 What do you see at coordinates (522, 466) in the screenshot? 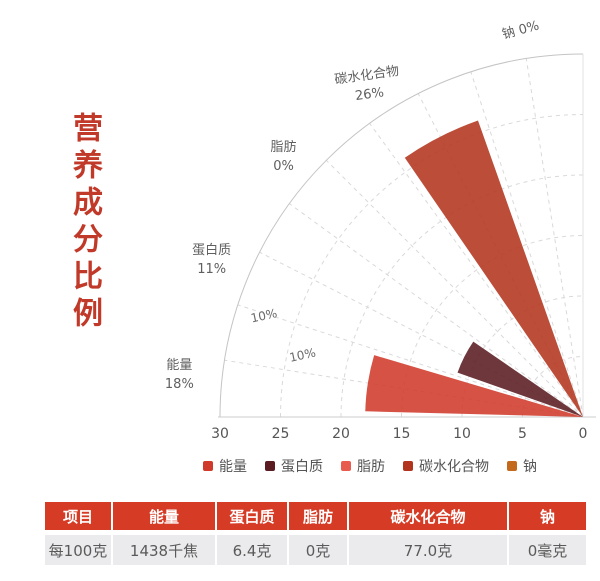
I see `legend-item-钠: 钠` at bounding box center [522, 466].